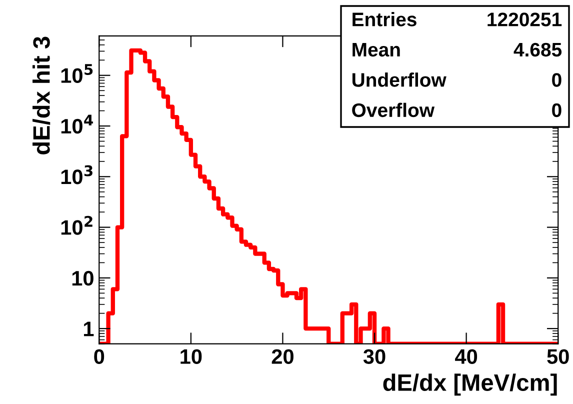  What do you see at coordinates (384, 19) in the screenshot?
I see `text: Entries` at bounding box center [384, 19].